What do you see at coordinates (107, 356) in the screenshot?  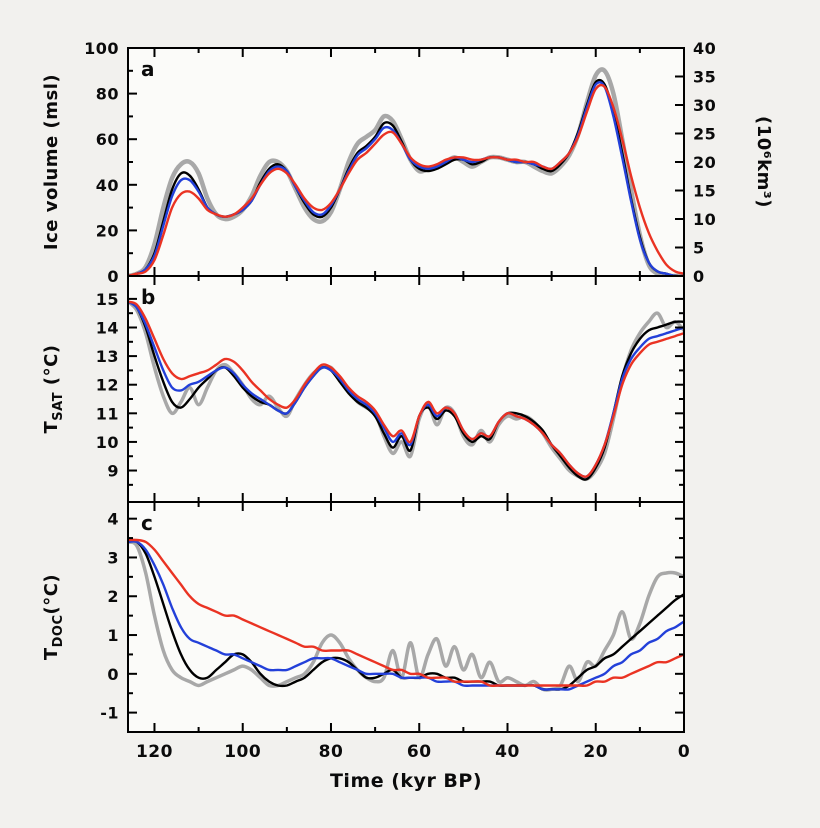 I see `y-tick-label: 13` at bounding box center [107, 356].